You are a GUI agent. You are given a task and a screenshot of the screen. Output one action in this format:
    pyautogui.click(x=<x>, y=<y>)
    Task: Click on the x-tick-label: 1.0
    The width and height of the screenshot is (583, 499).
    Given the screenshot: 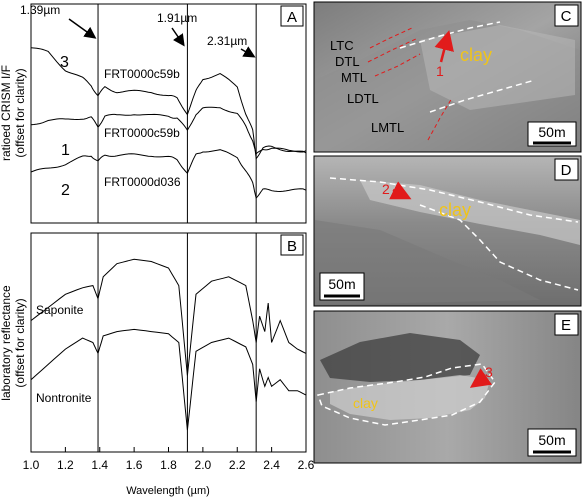 What is the action you would take?
    pyautogui.click(x=31, y=465)
    